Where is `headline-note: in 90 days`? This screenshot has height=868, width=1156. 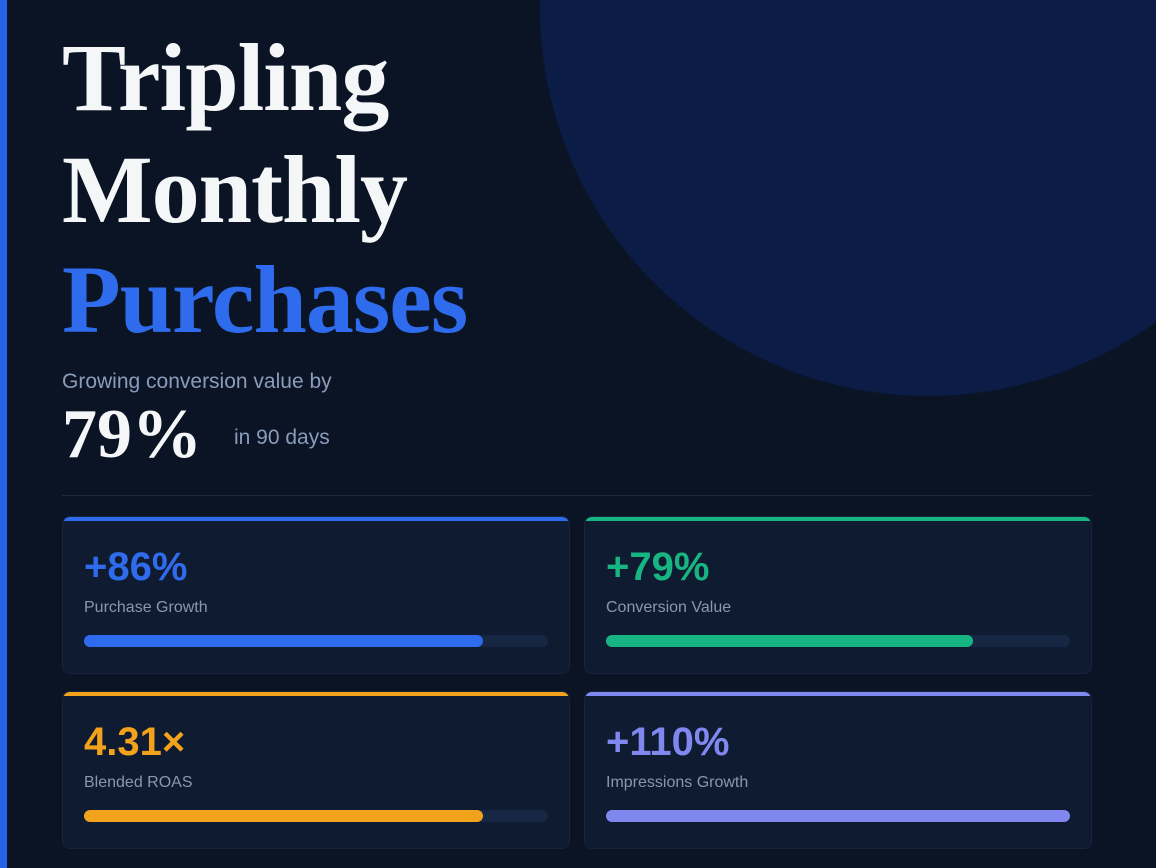 headline-note: in 90 days is located at coordinates (282, 437).